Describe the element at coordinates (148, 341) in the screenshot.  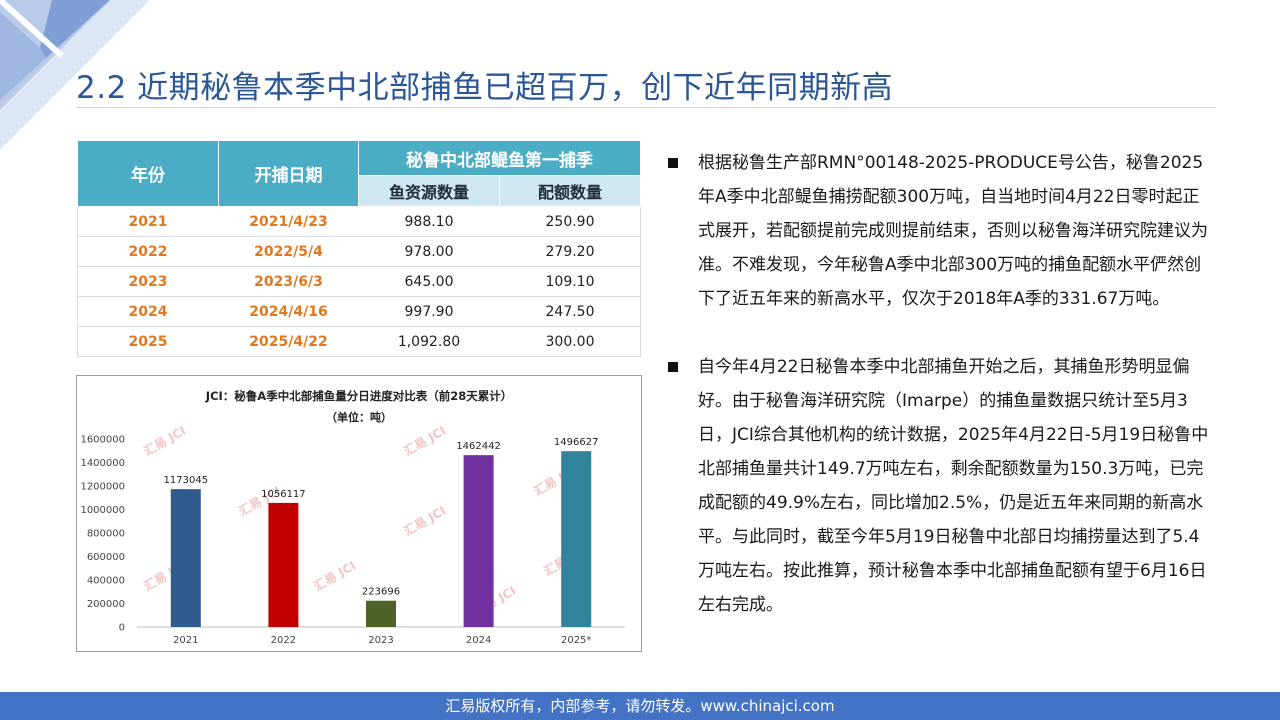
I see `cell-year: 2025` at that location.